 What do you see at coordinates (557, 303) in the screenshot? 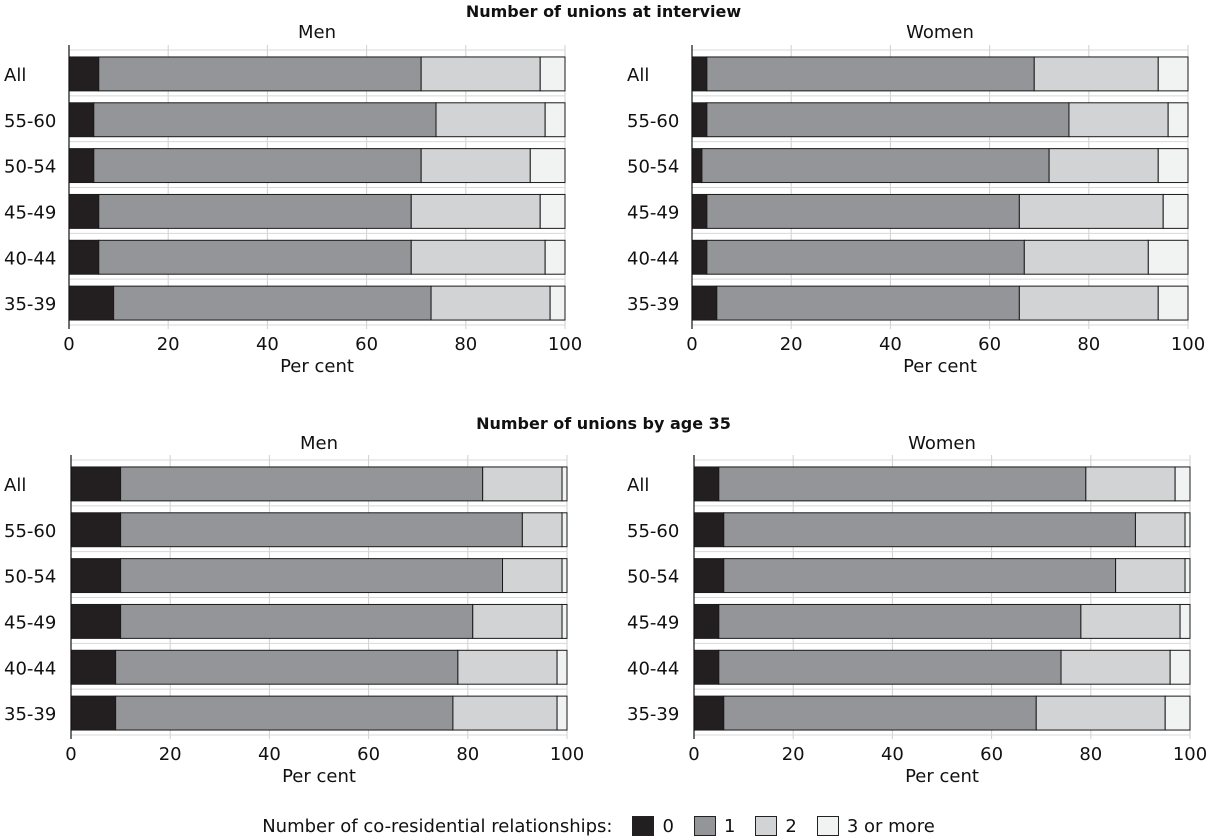
I see `bar-interview-men-35-39-series-3-or-more` at bounding box center [557, 303].